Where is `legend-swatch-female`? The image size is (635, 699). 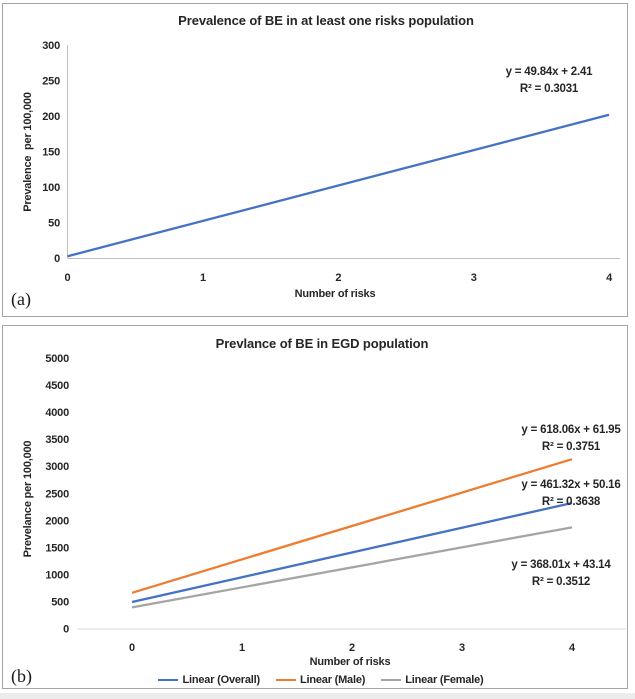
legend-swatch-female is located at coordinates (391, 680).